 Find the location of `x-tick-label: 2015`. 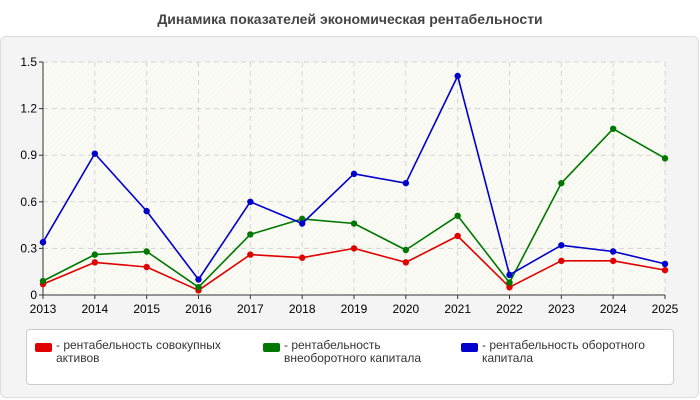

x-tick-label: 2015 is located at coordinates (146, 309).